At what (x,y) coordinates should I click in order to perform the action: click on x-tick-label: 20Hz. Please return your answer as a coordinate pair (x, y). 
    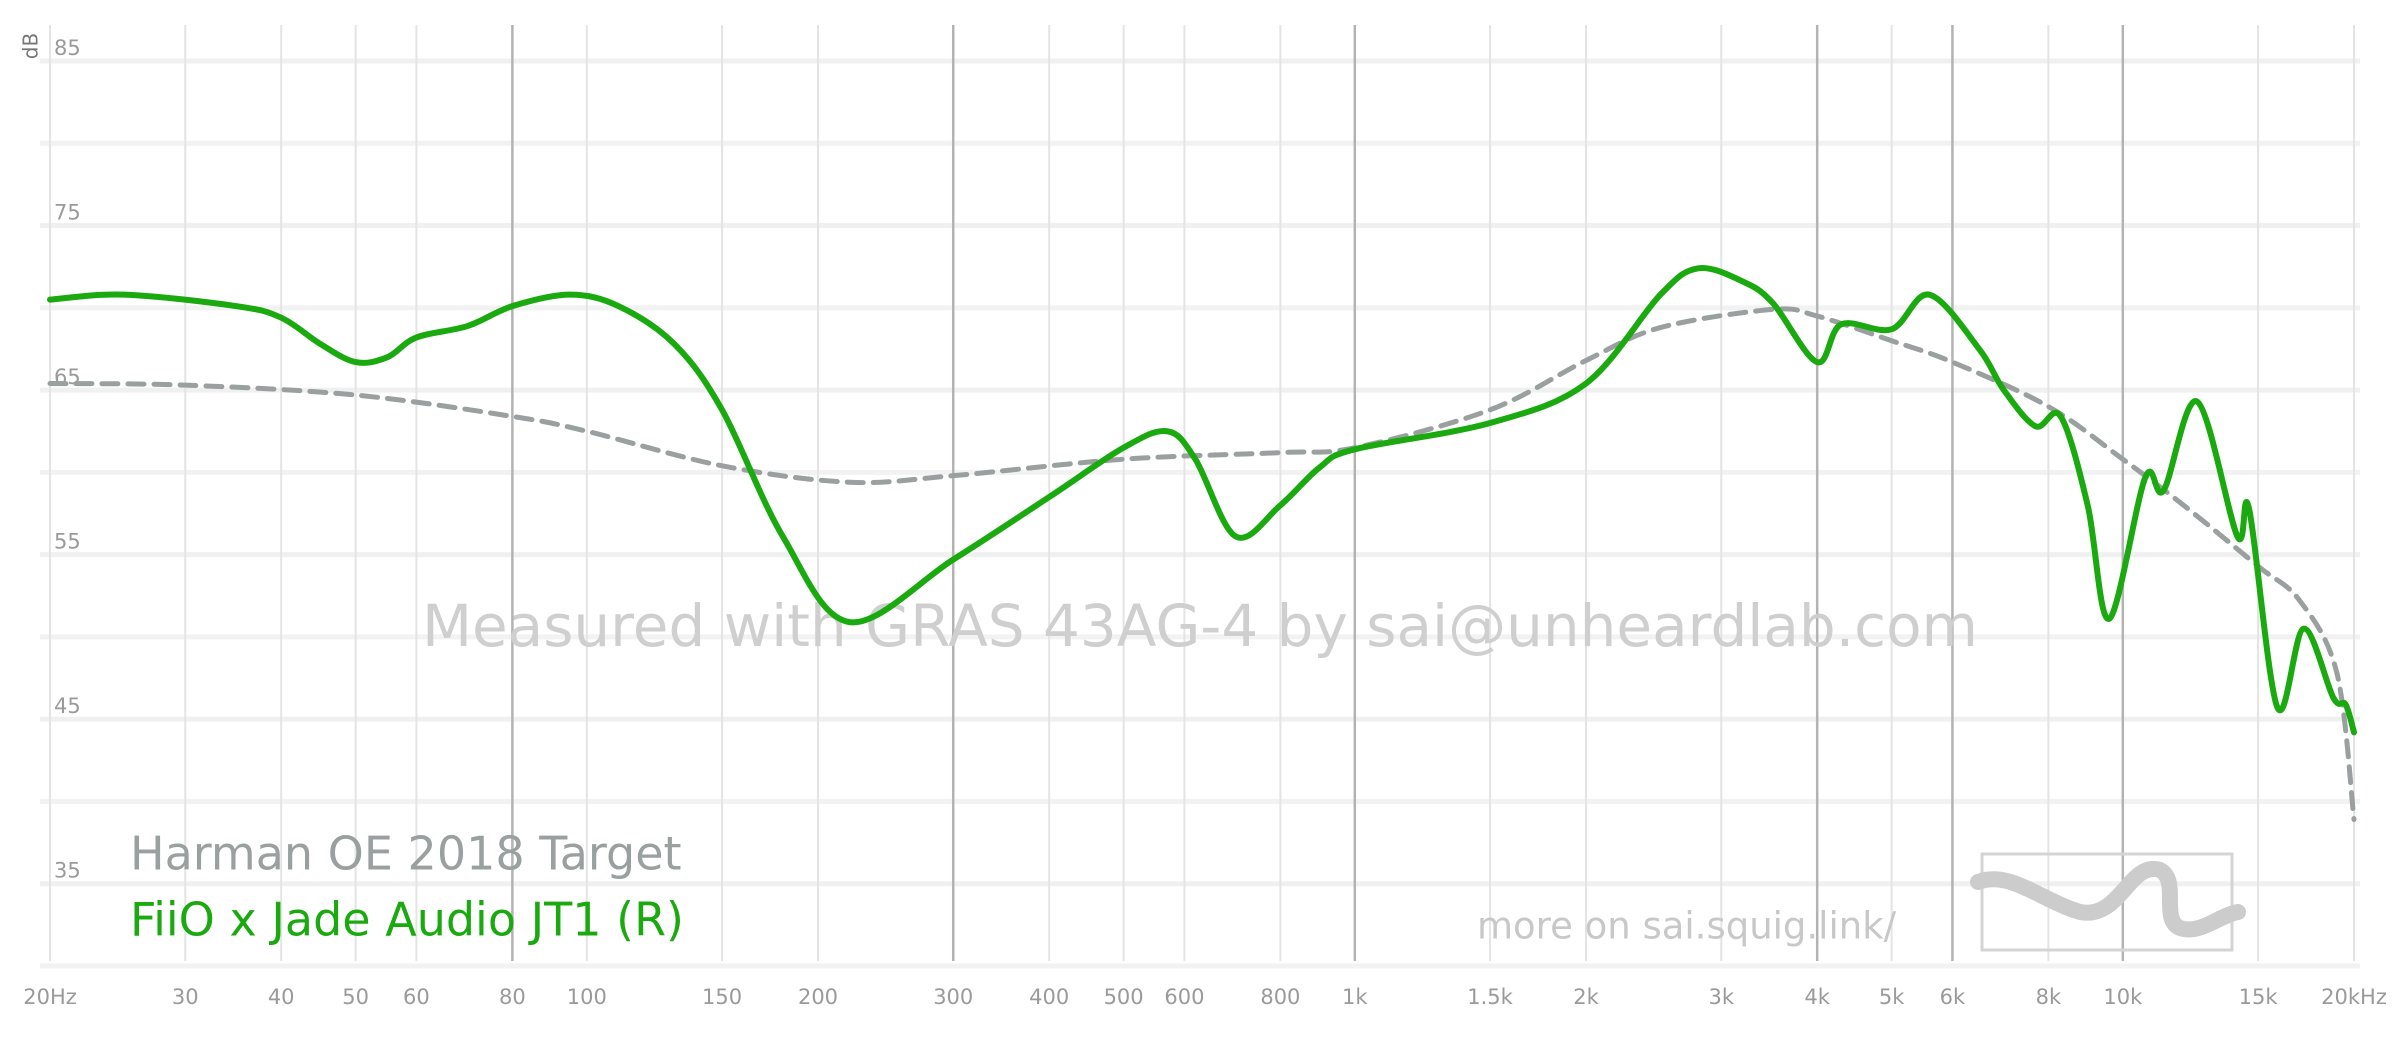
    Looking at the image, I should click on (50, 997).